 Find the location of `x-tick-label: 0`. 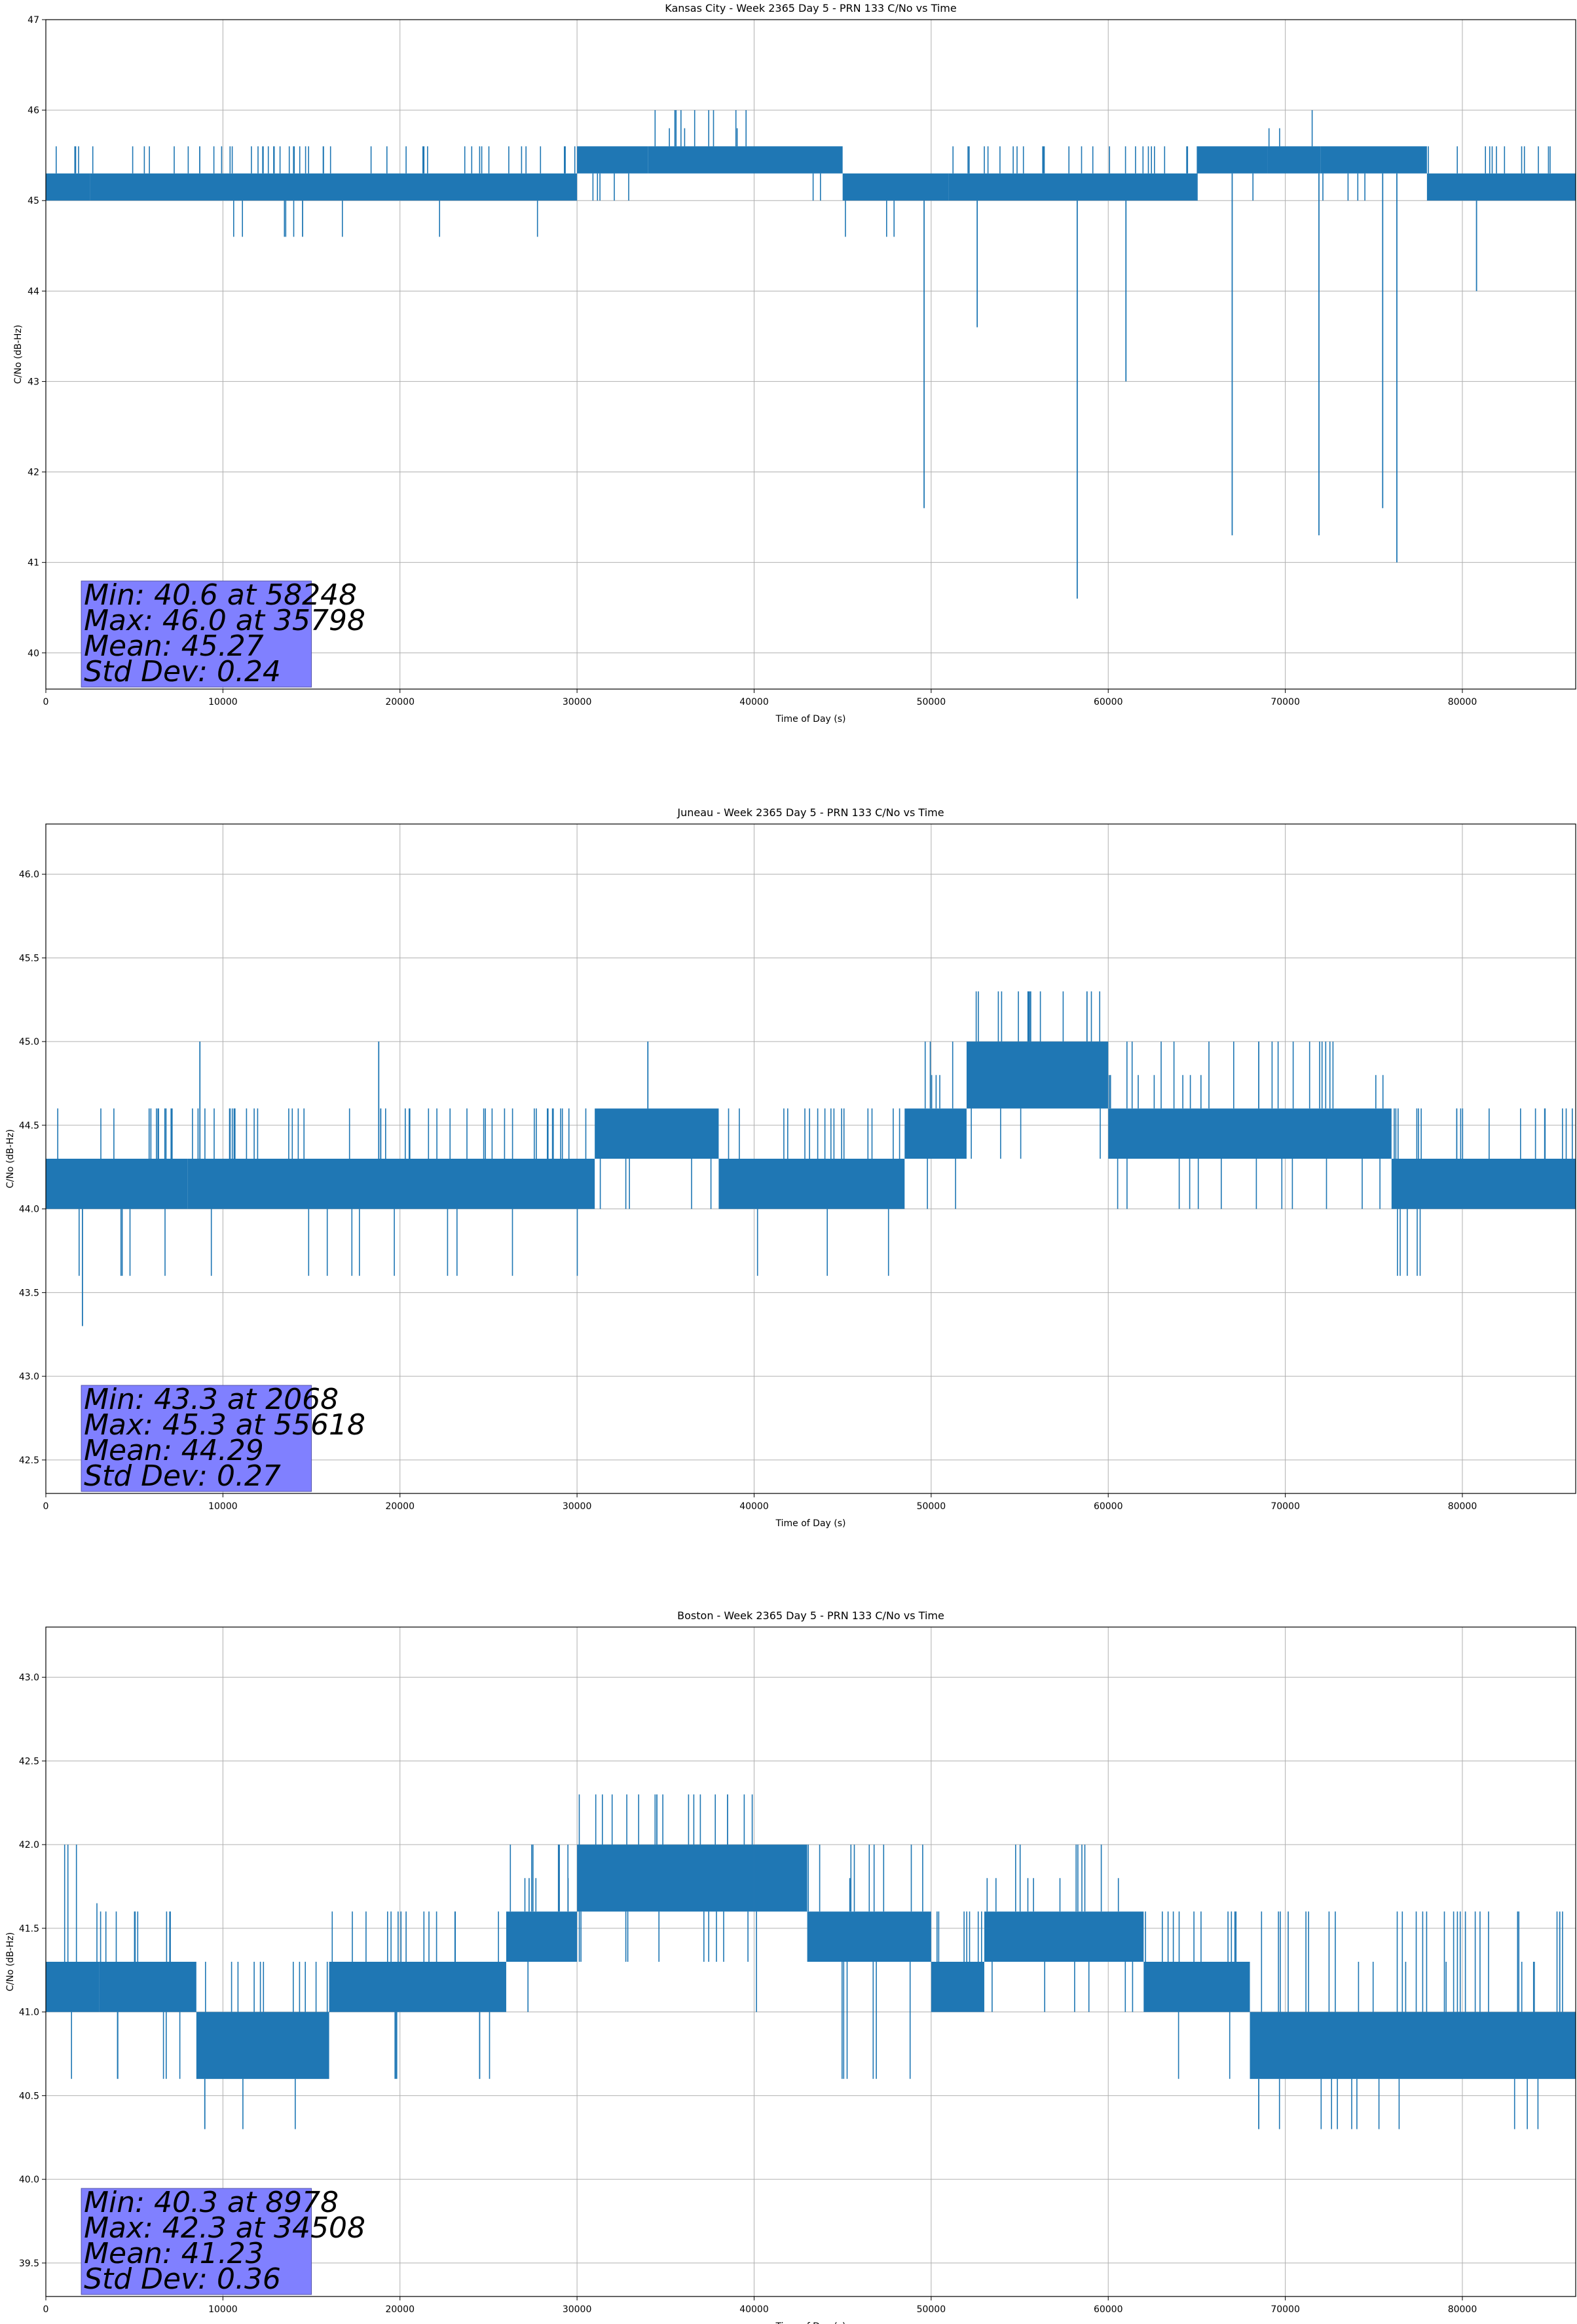

x-tick-label: 0 is located at coordinates (46, 2309).